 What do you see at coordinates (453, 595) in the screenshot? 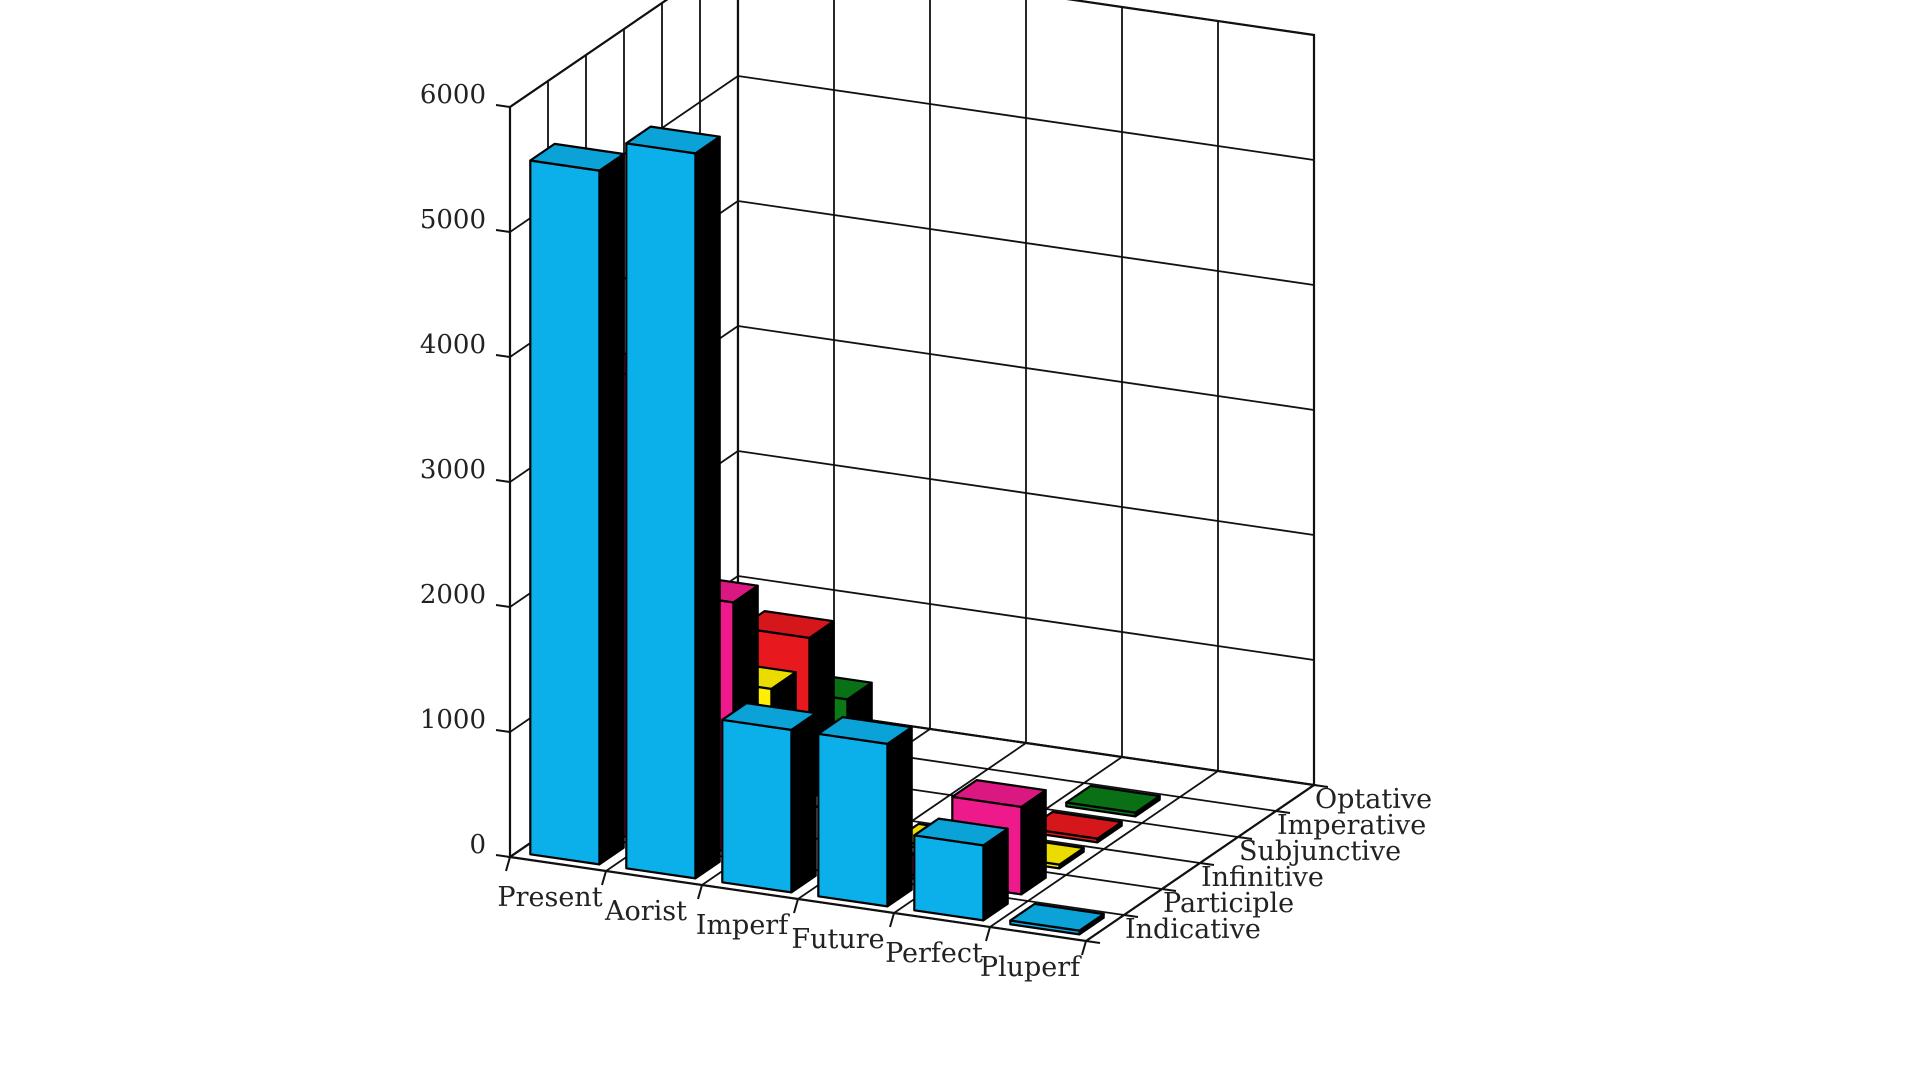
I see `y-tick-label: 2000` at bounding box center [453, 595].